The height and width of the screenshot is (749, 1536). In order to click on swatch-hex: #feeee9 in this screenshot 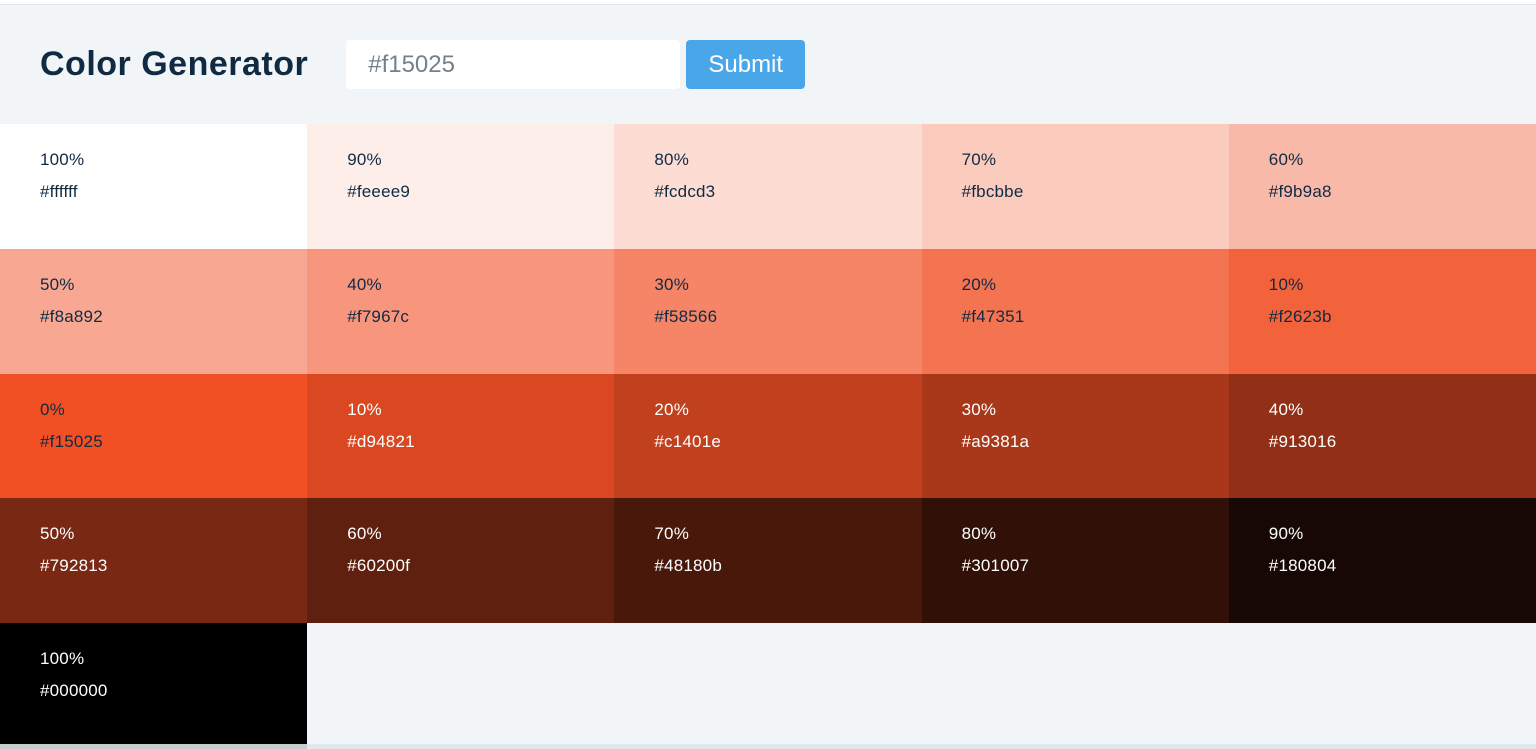, I will do `click(379, 191)`.